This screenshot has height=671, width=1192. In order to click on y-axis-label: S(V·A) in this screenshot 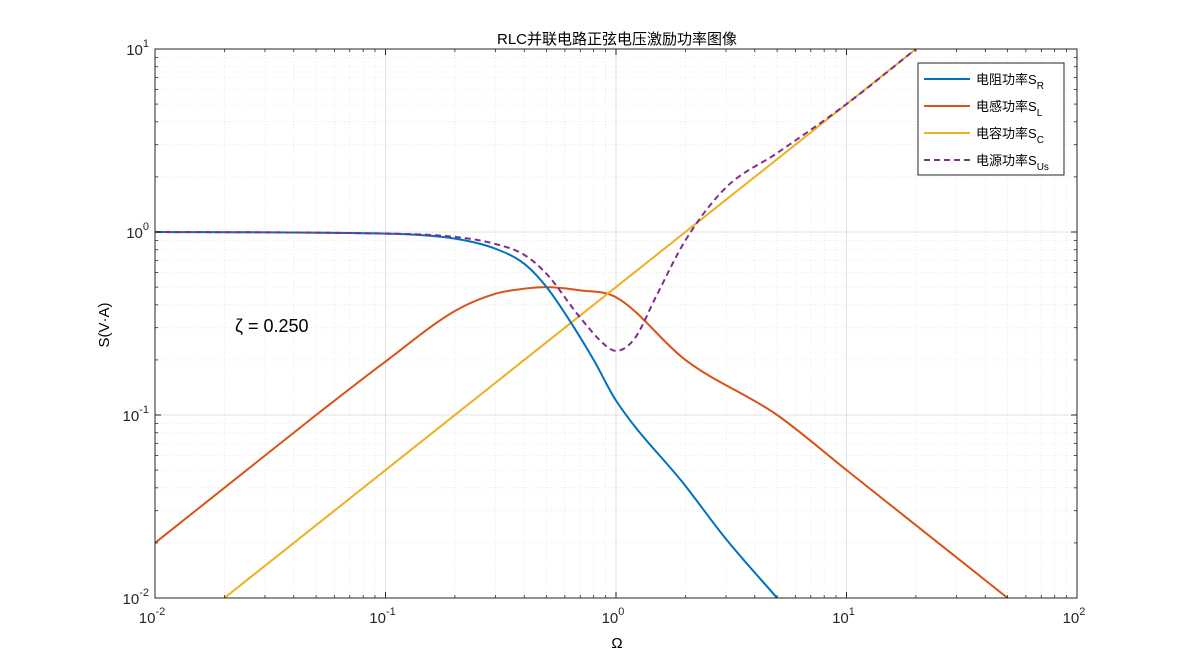, I will do `click(104, 324)`.